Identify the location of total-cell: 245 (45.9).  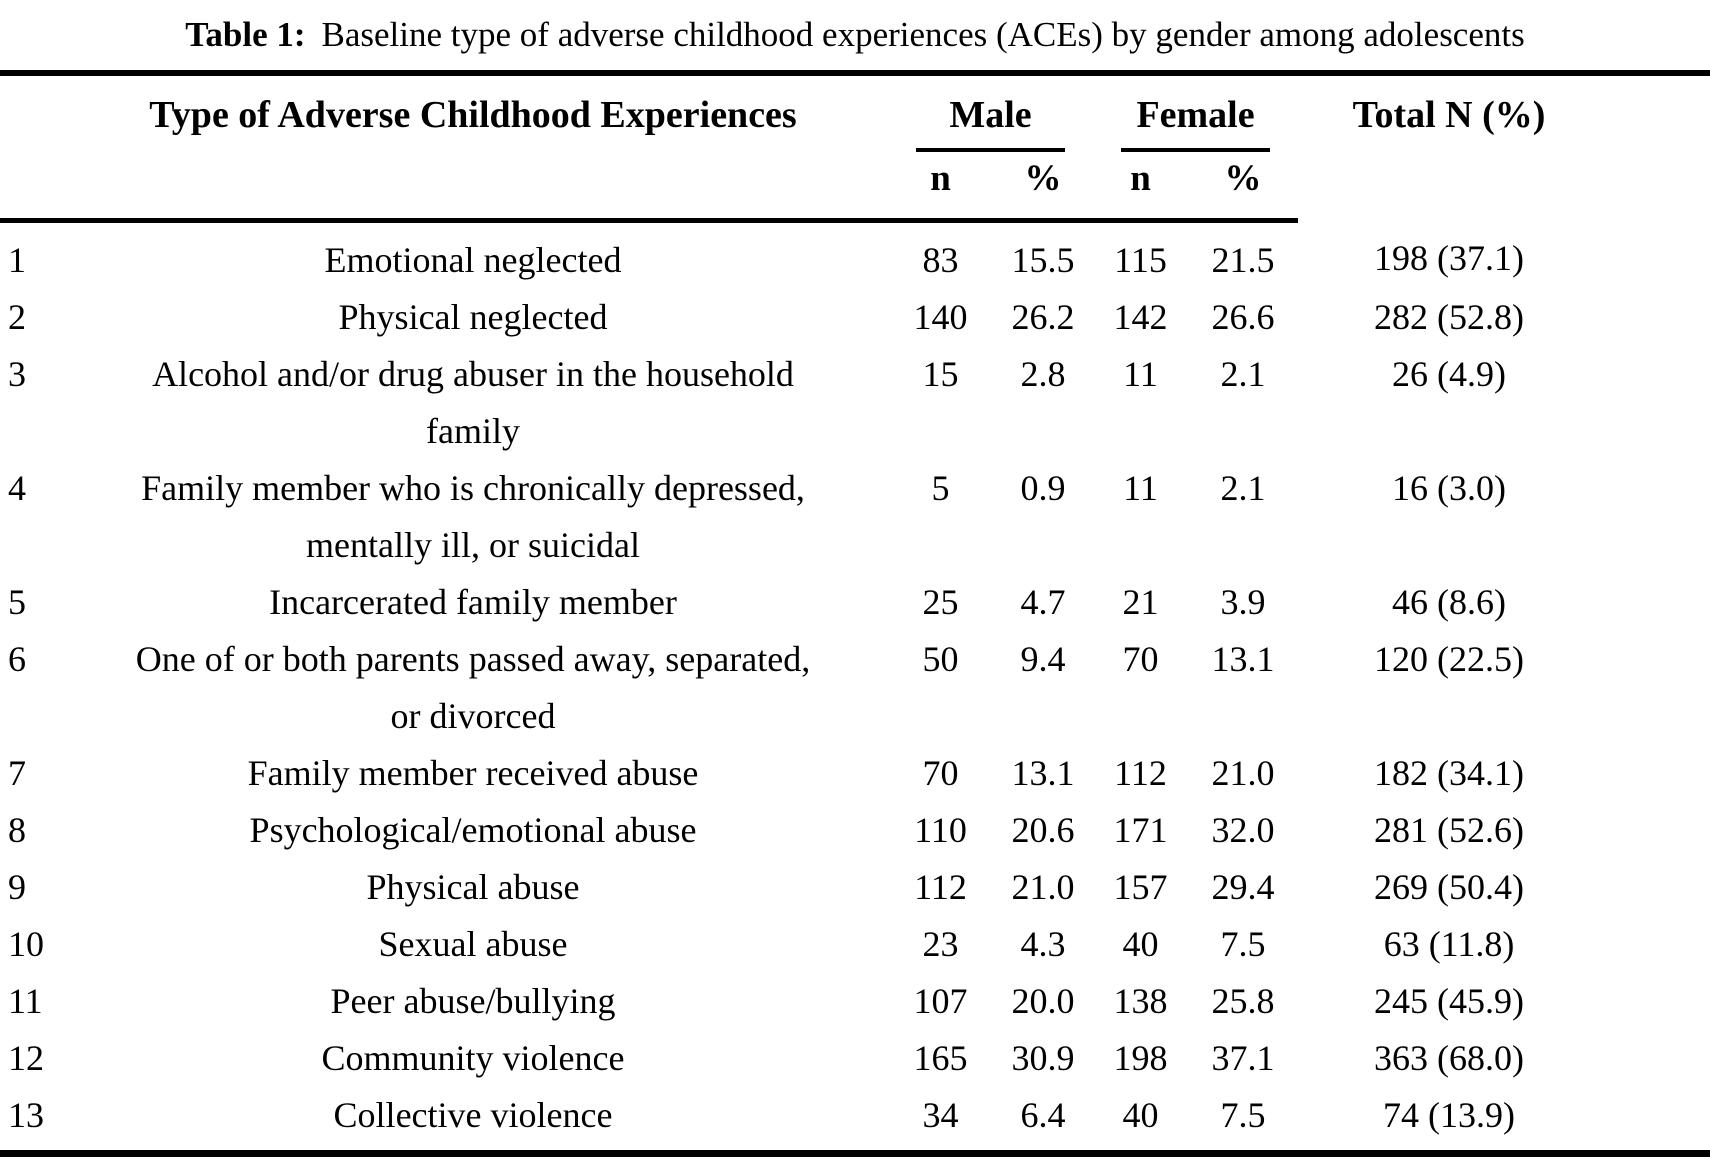
(1449, 1001).